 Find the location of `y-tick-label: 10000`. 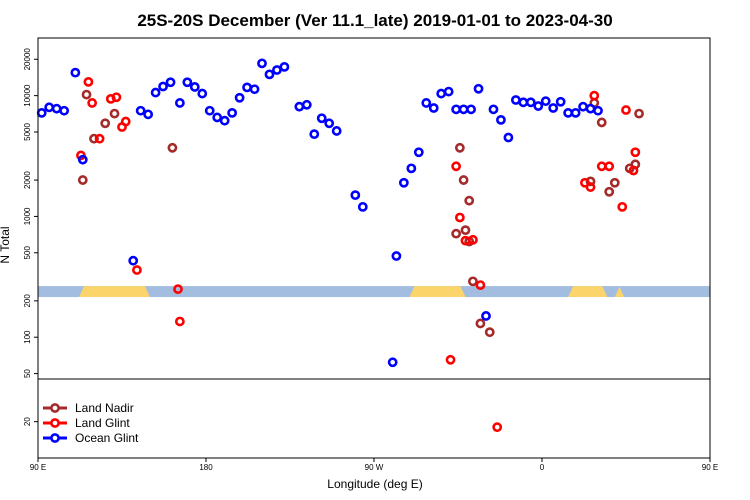

y-tick-label: 10000 is located at coordinates (27, 95).